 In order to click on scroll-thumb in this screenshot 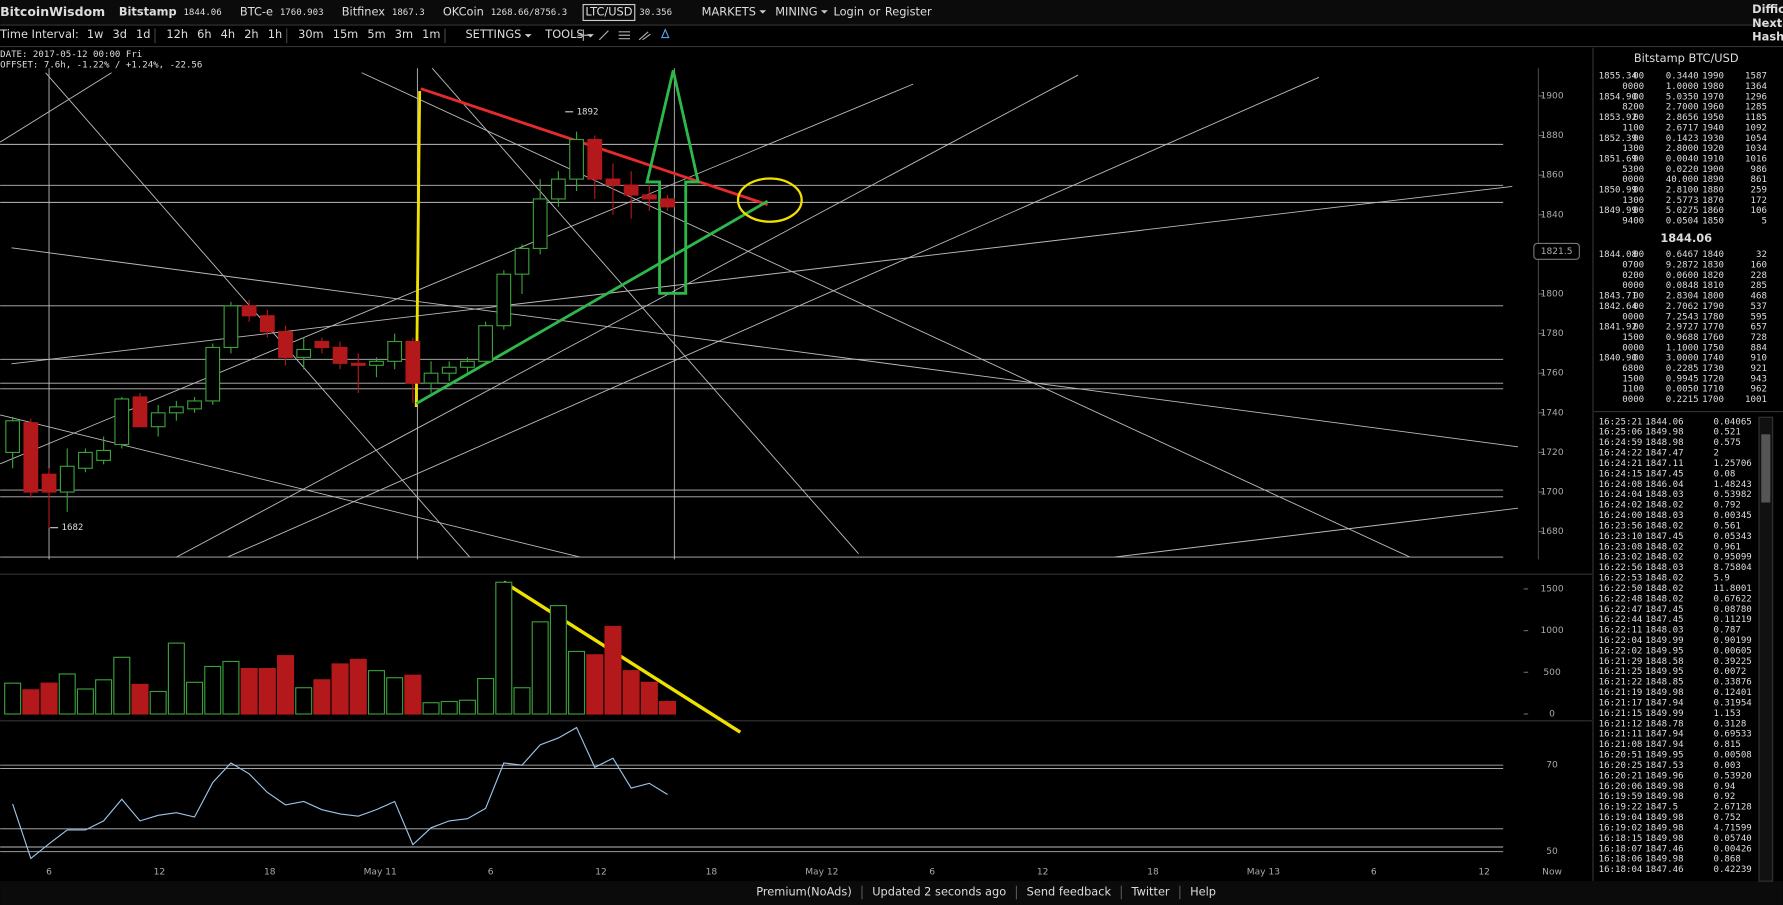, I will do `click(1766, 468)`.